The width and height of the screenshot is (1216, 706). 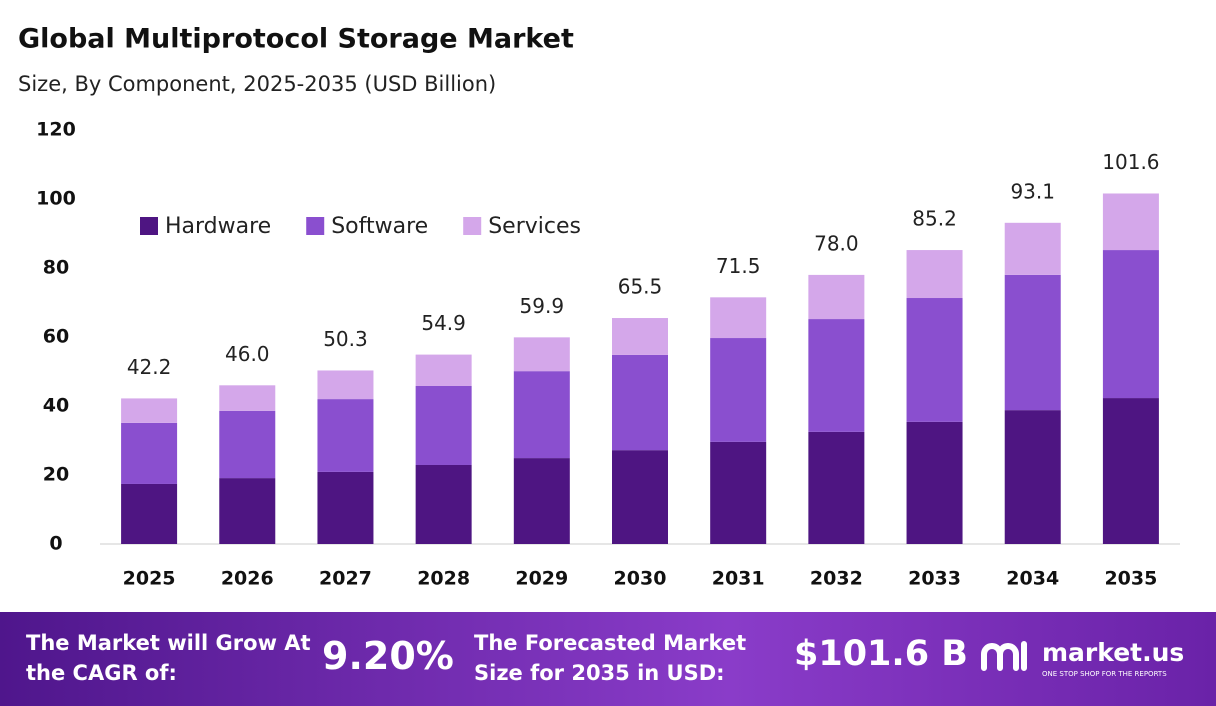 What do you see at coordinates (149, 367) in the screenshot?
I see `total-label: 42.2` at bounding box center [149, 367].